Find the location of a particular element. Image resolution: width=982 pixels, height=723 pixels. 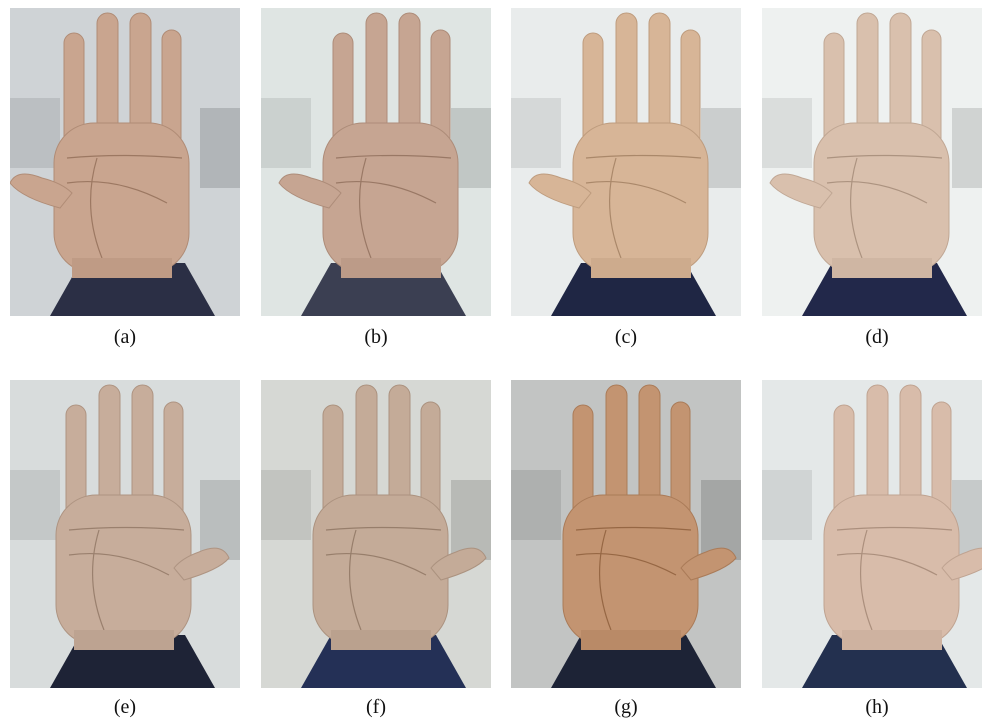

palm-image-c is located at coordinates (626, 162).